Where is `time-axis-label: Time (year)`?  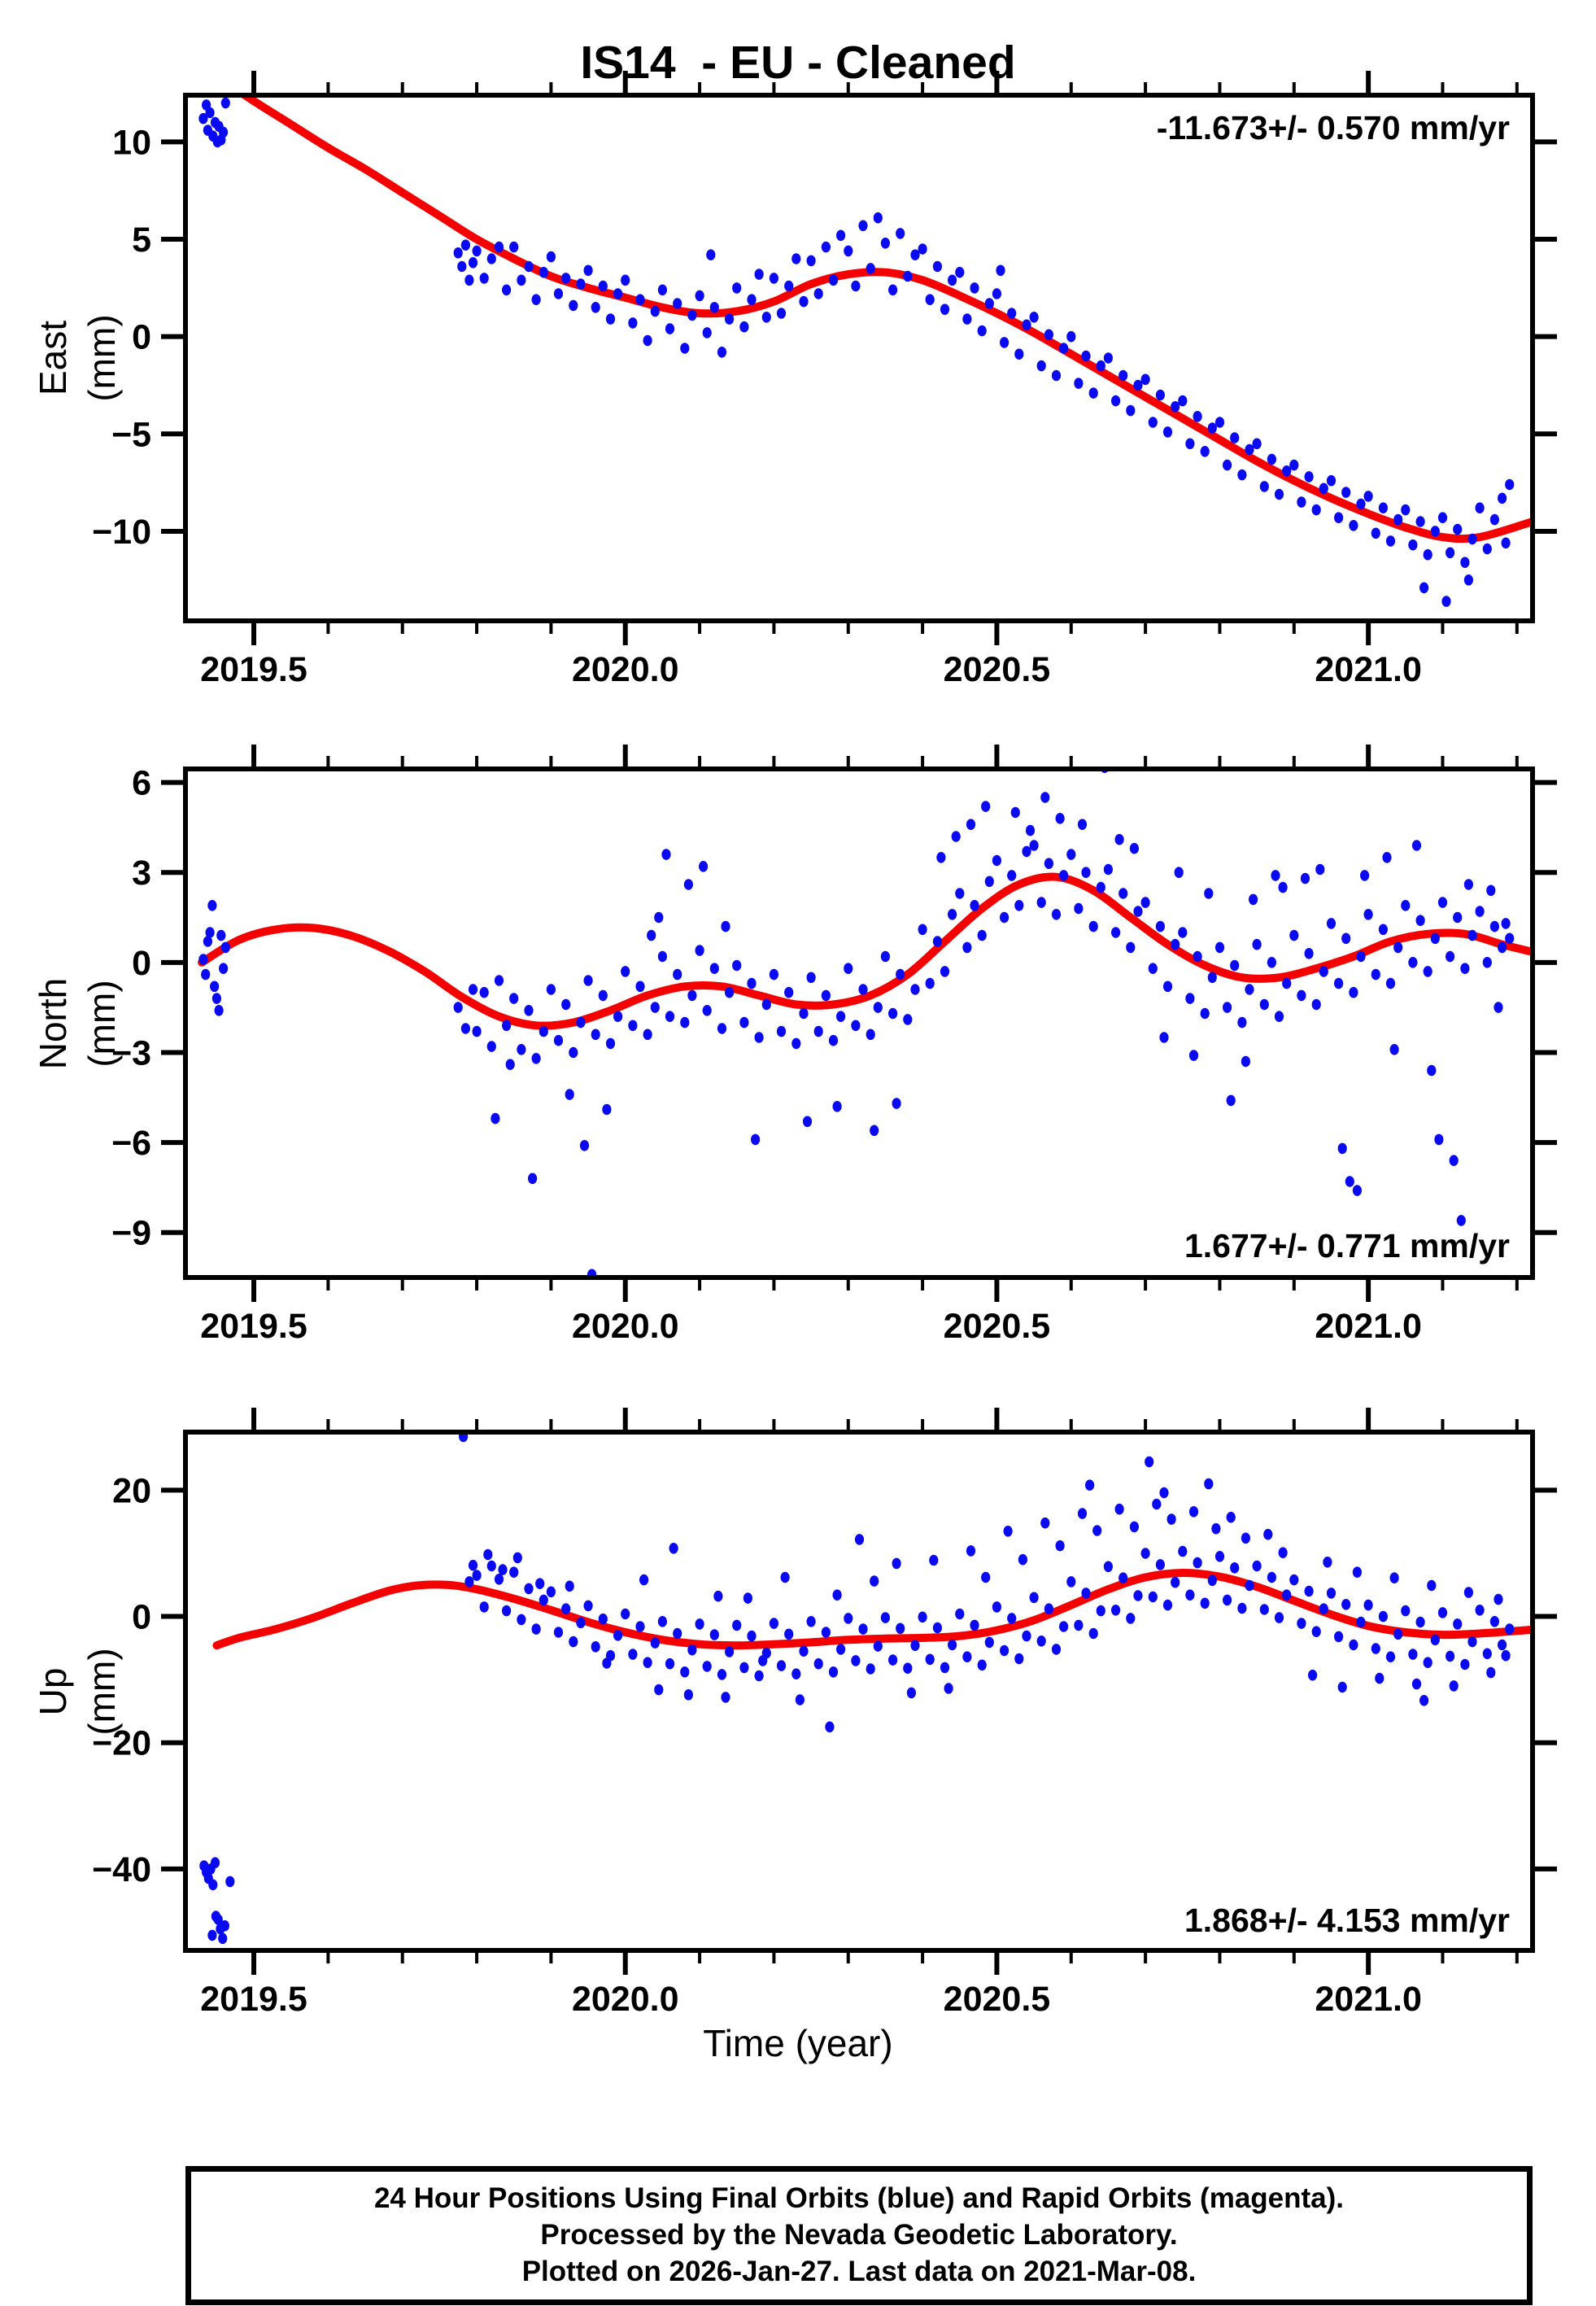 time-axis-label: Time (year) is located at coordinates (798, 2043).